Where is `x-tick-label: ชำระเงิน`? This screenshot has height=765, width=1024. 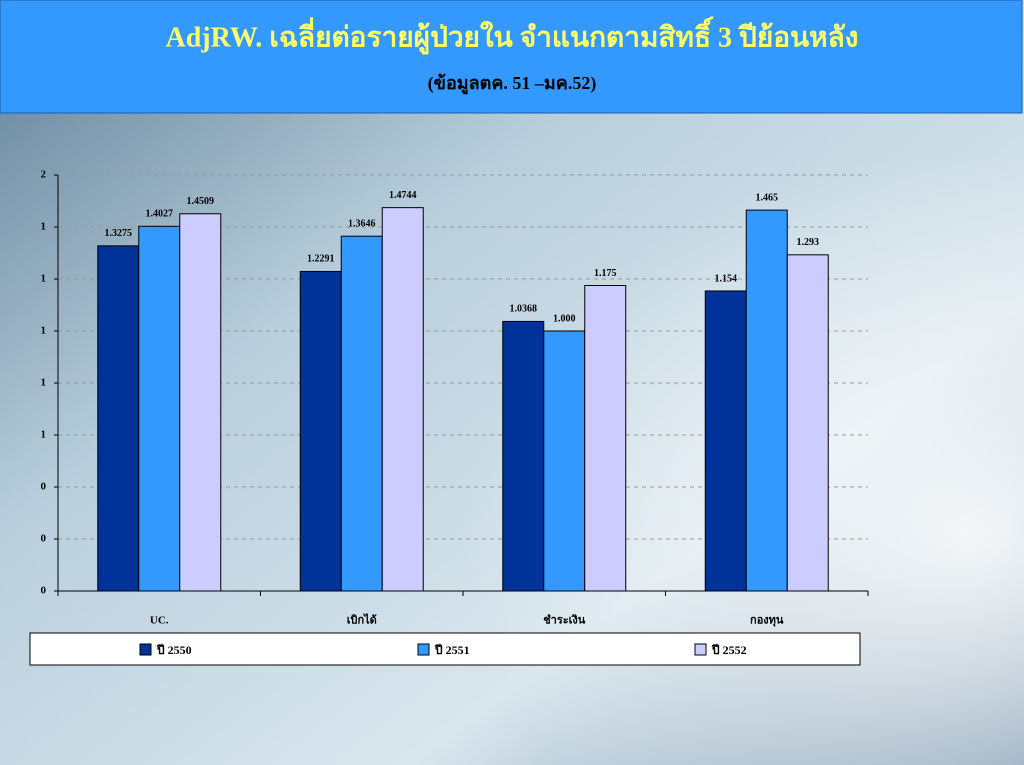
x-tick-label: ชำระเงิน is located at coordinates (564, 620).